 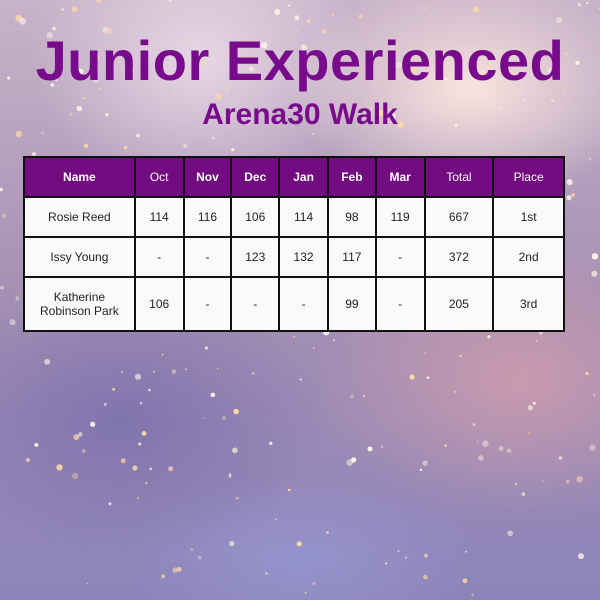 What do you see at coordinates (351, 217) in the screenshot?
I see `table-cell-feb: 98` at bounding box center [351, 217].